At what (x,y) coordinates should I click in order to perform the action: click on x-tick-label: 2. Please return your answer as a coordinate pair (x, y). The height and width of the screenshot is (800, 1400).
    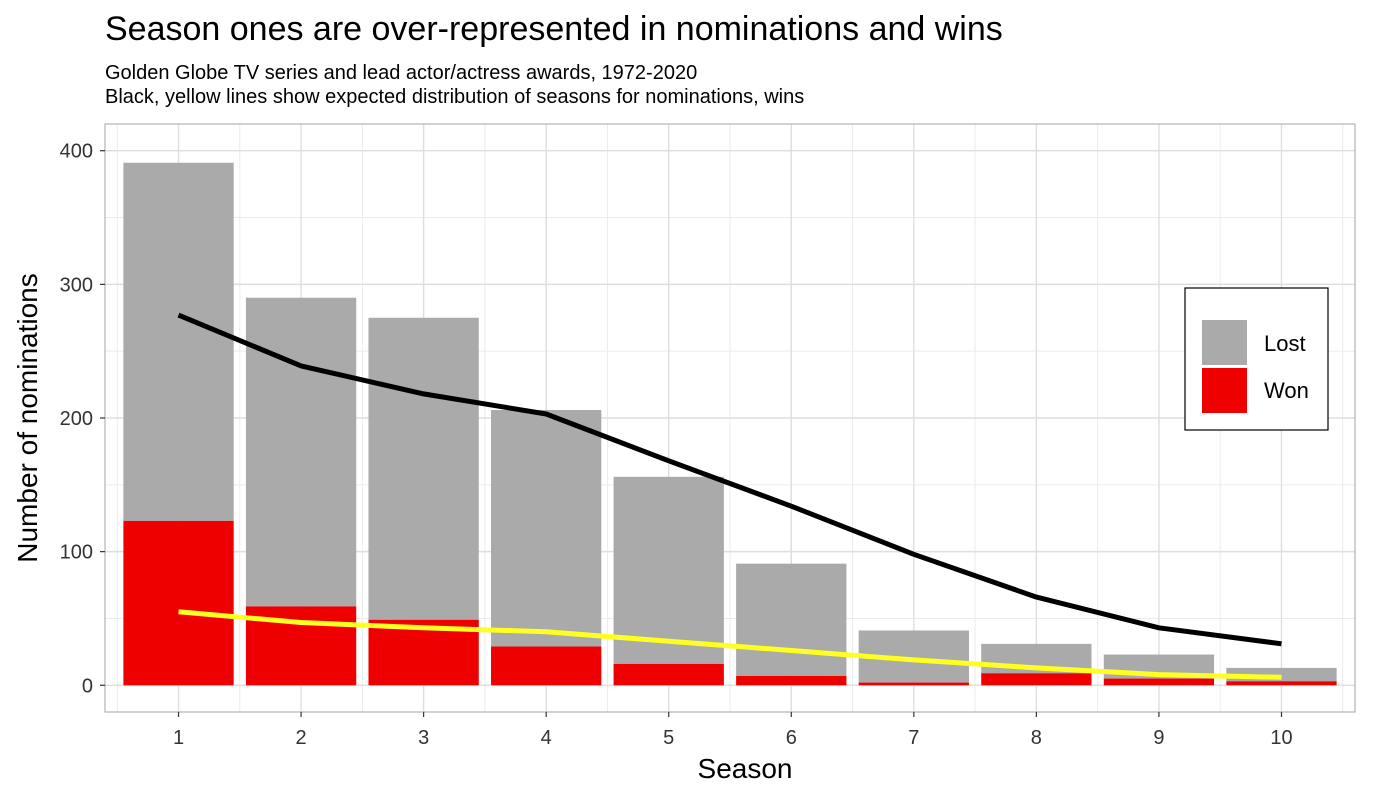
    Looking at the image, I should click on (301, 738).